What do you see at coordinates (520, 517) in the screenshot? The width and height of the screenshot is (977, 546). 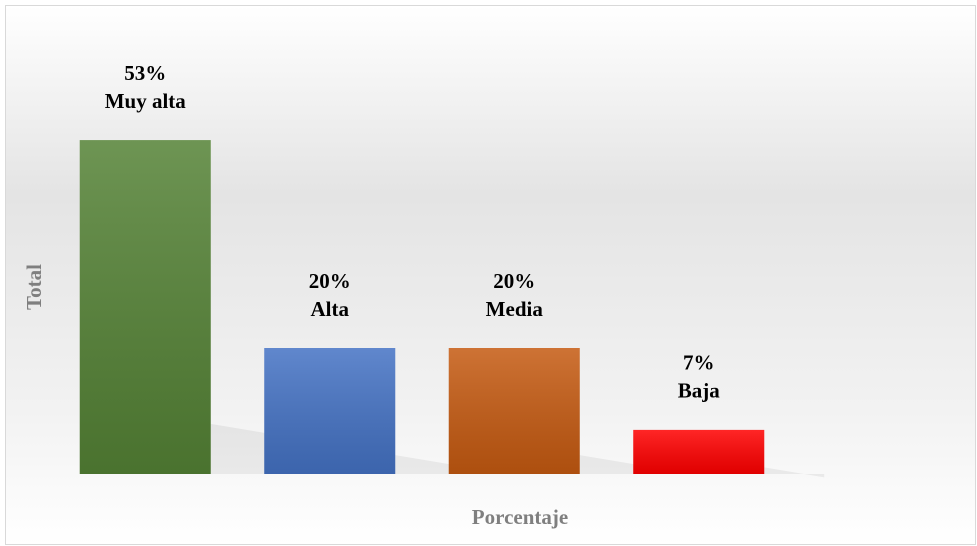 I see `x-axis-label: Porcentaje` at bounding box center [520, 517].